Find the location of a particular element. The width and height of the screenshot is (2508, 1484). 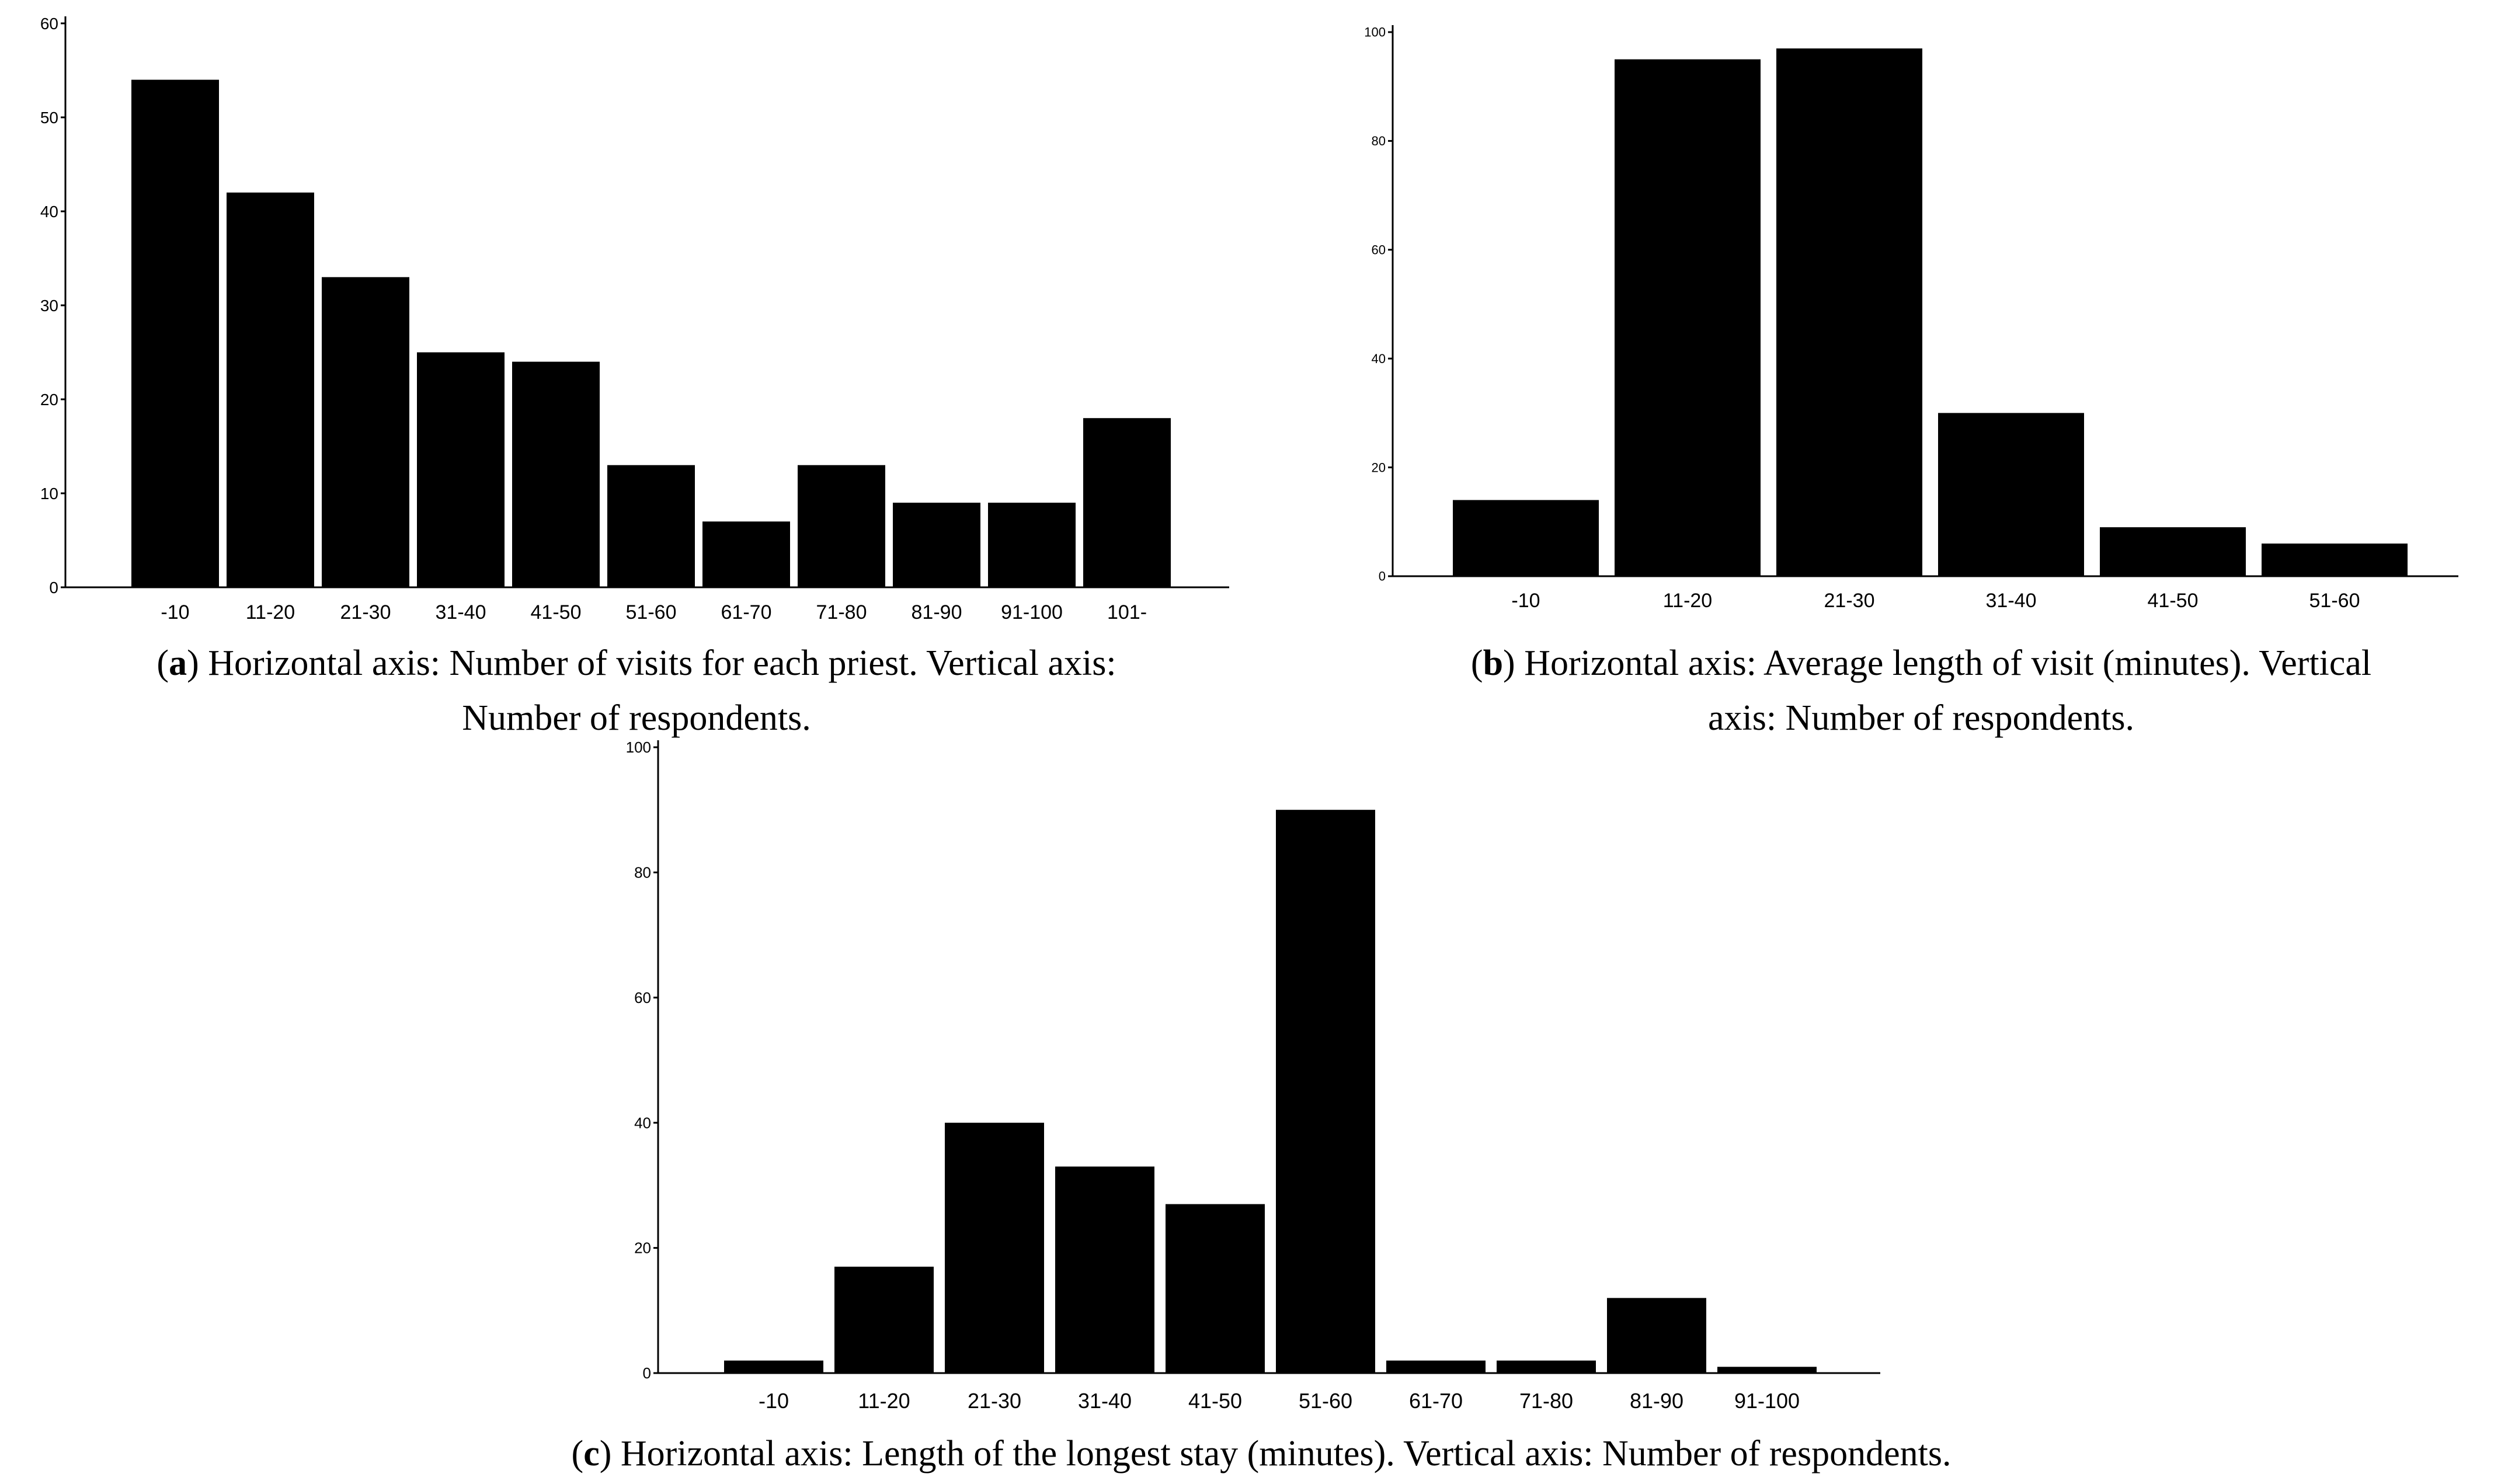

x-tick-label-a-11: 101- is located at coordinates (1127, 612).